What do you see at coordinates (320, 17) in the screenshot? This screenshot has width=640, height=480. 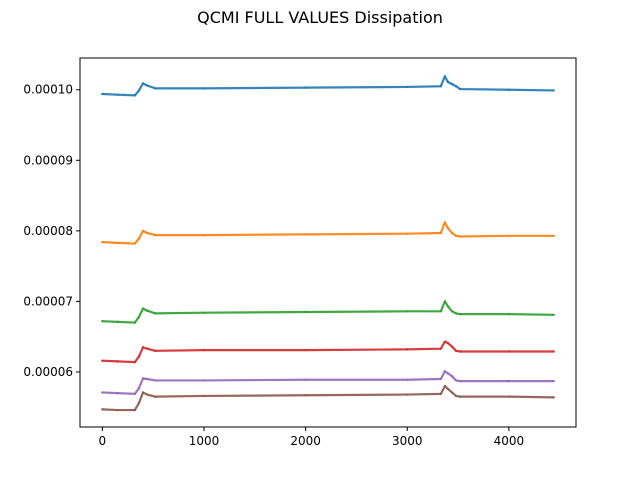 I see `chart-title: QCMI FULL VALUES Dissipation` at bounding box center [320, 17].